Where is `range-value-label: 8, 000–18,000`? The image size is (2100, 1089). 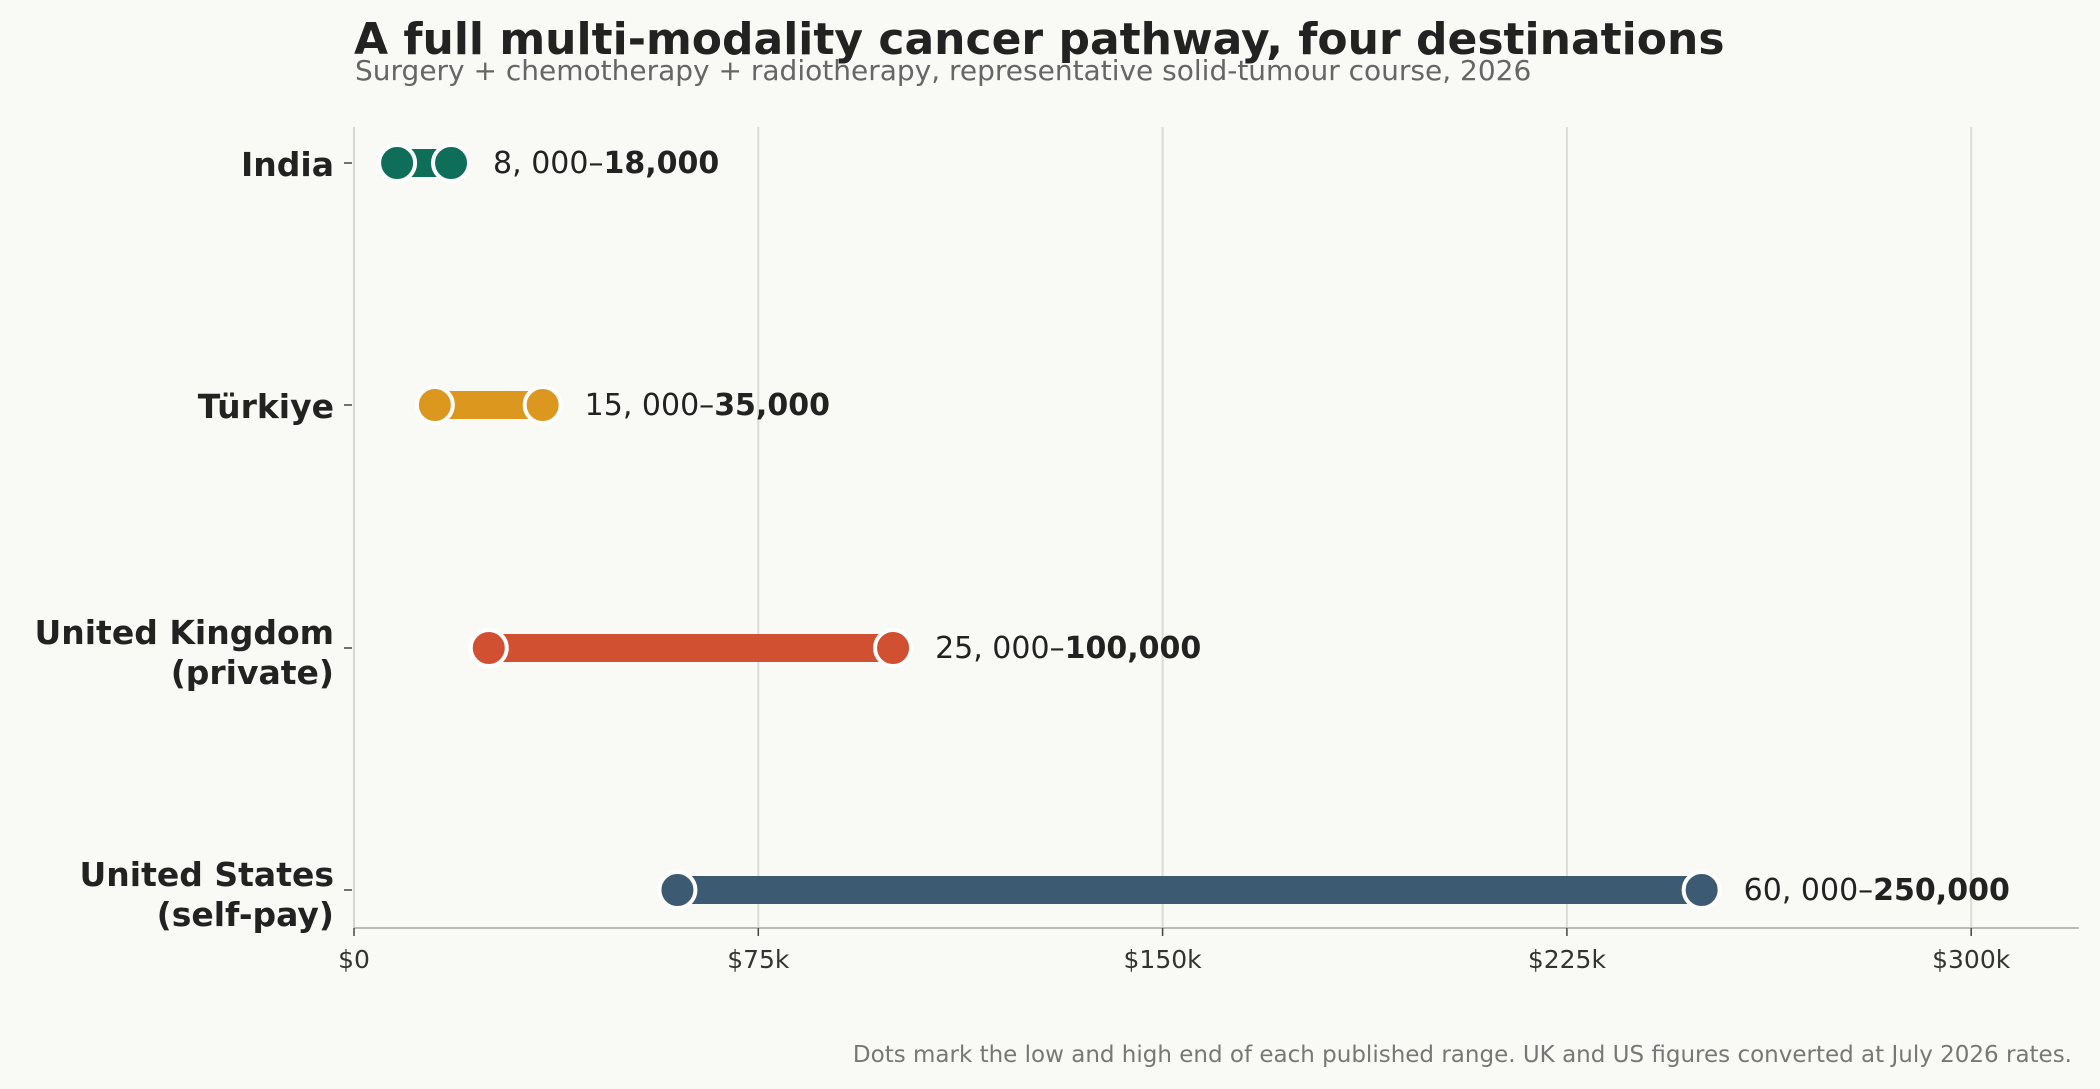 range-value-label: 8, 000–18,000 is located at coordinates (606, 163).